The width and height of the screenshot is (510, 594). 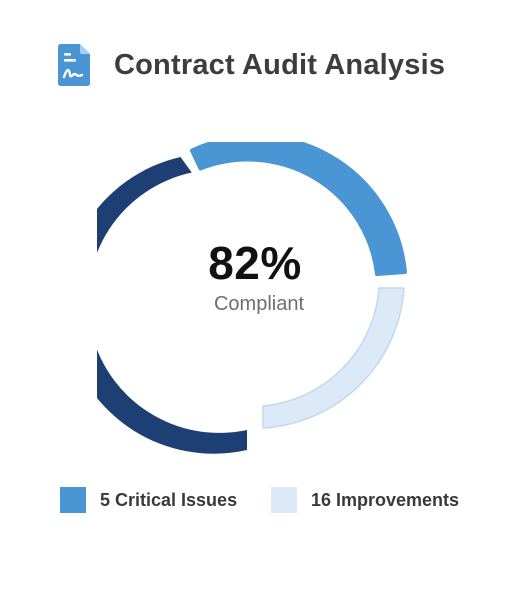 I want to click on legend-swatch-critical, so click(x=73, y=500).